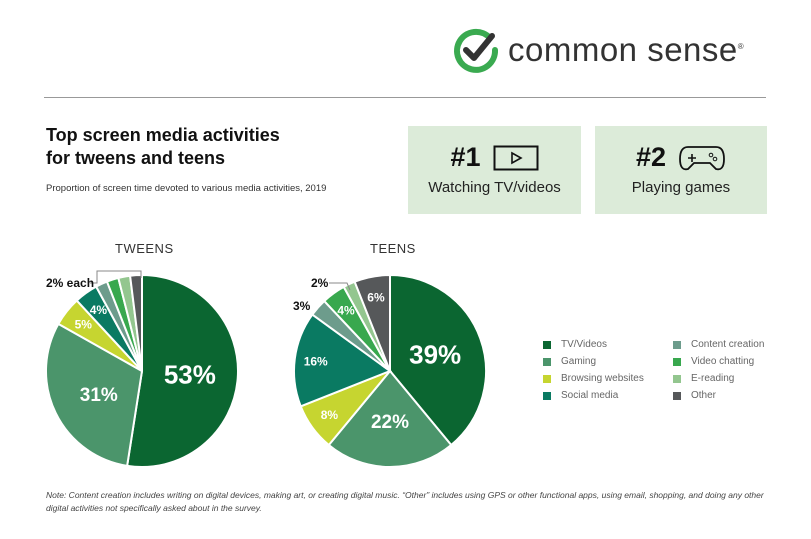  I want to click on legend-item: Browsing websites, so click(608, 378).